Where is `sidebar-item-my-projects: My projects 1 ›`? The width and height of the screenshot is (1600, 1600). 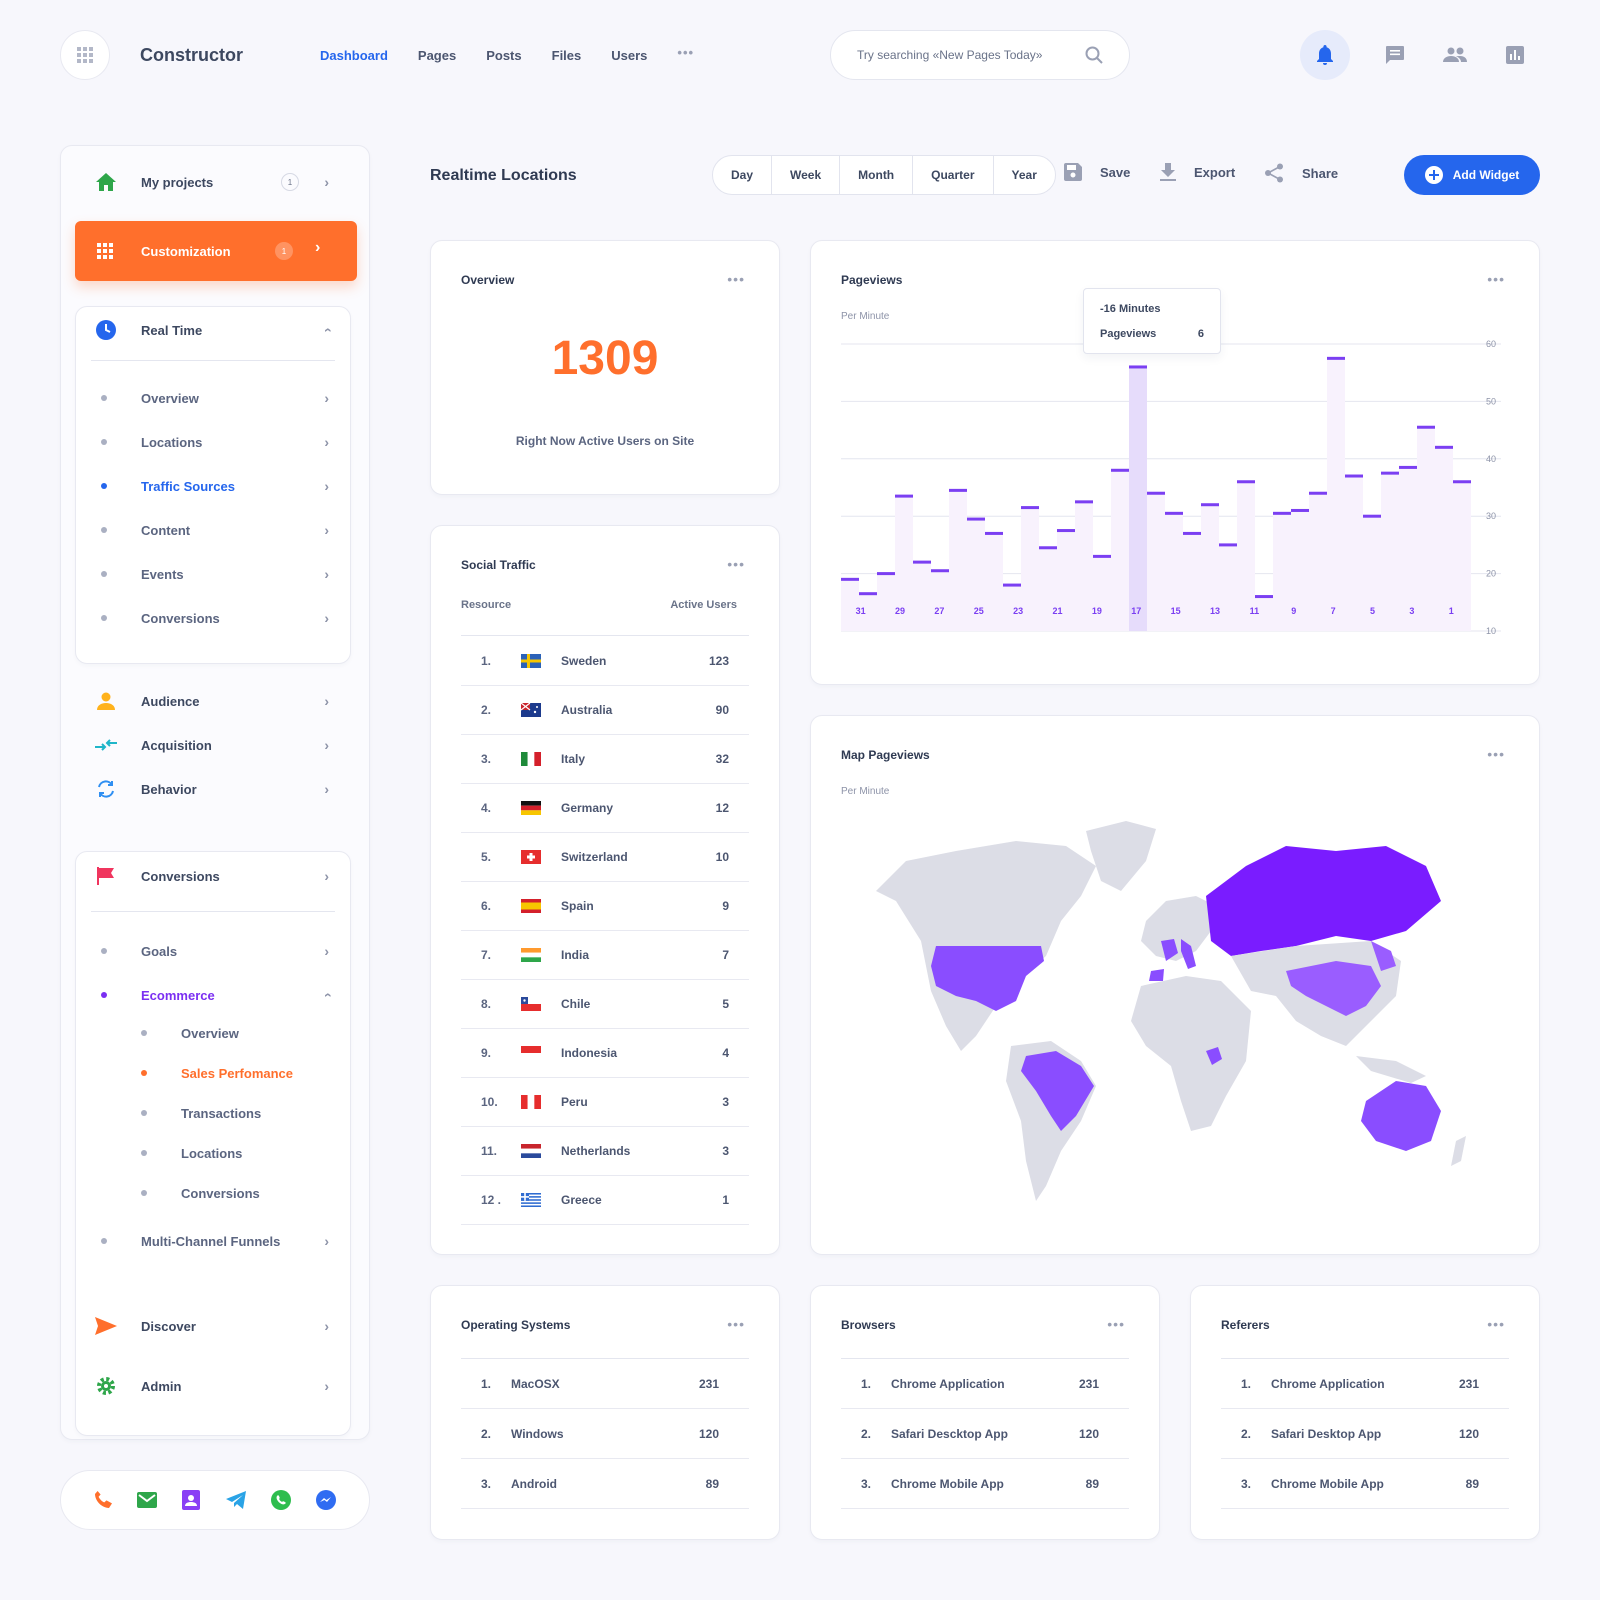 sidebar-item-my-projects: My projects 1 › is located at coordinates (215, 182).